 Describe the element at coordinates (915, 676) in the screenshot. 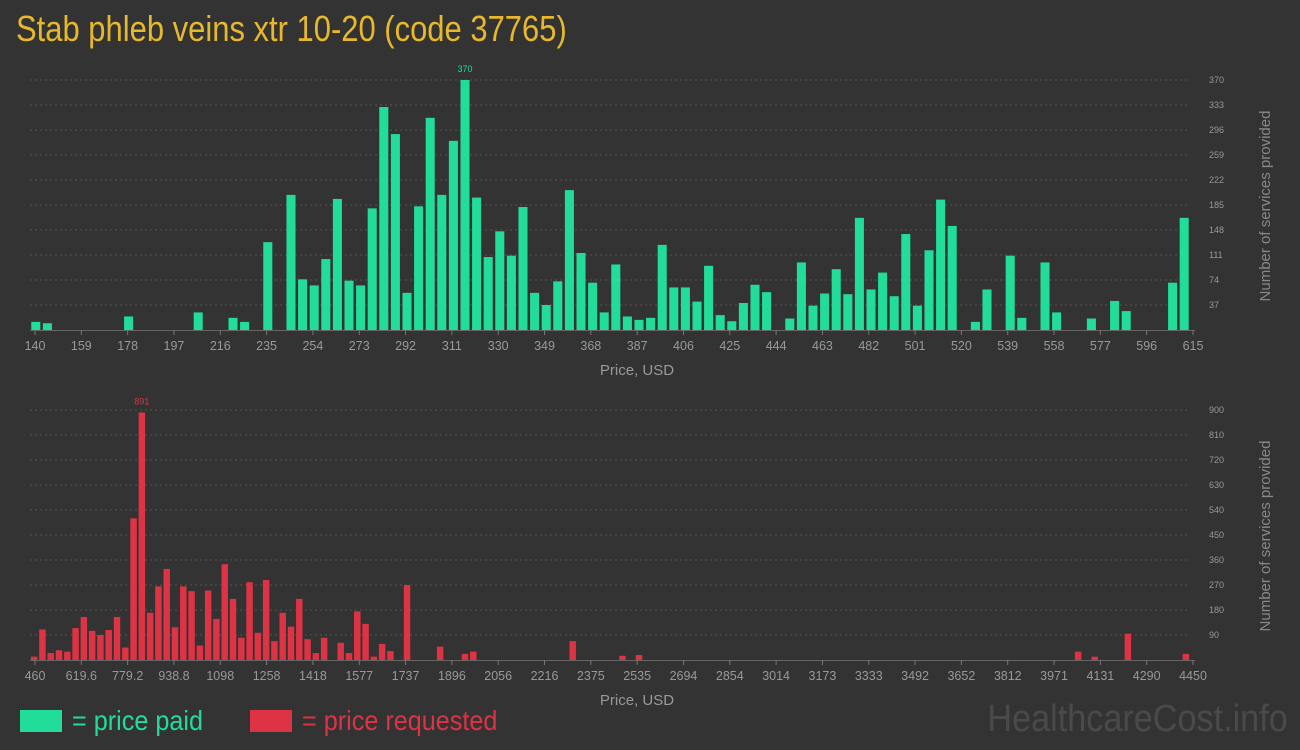

I see `x-tick-label: 3492` at that location.